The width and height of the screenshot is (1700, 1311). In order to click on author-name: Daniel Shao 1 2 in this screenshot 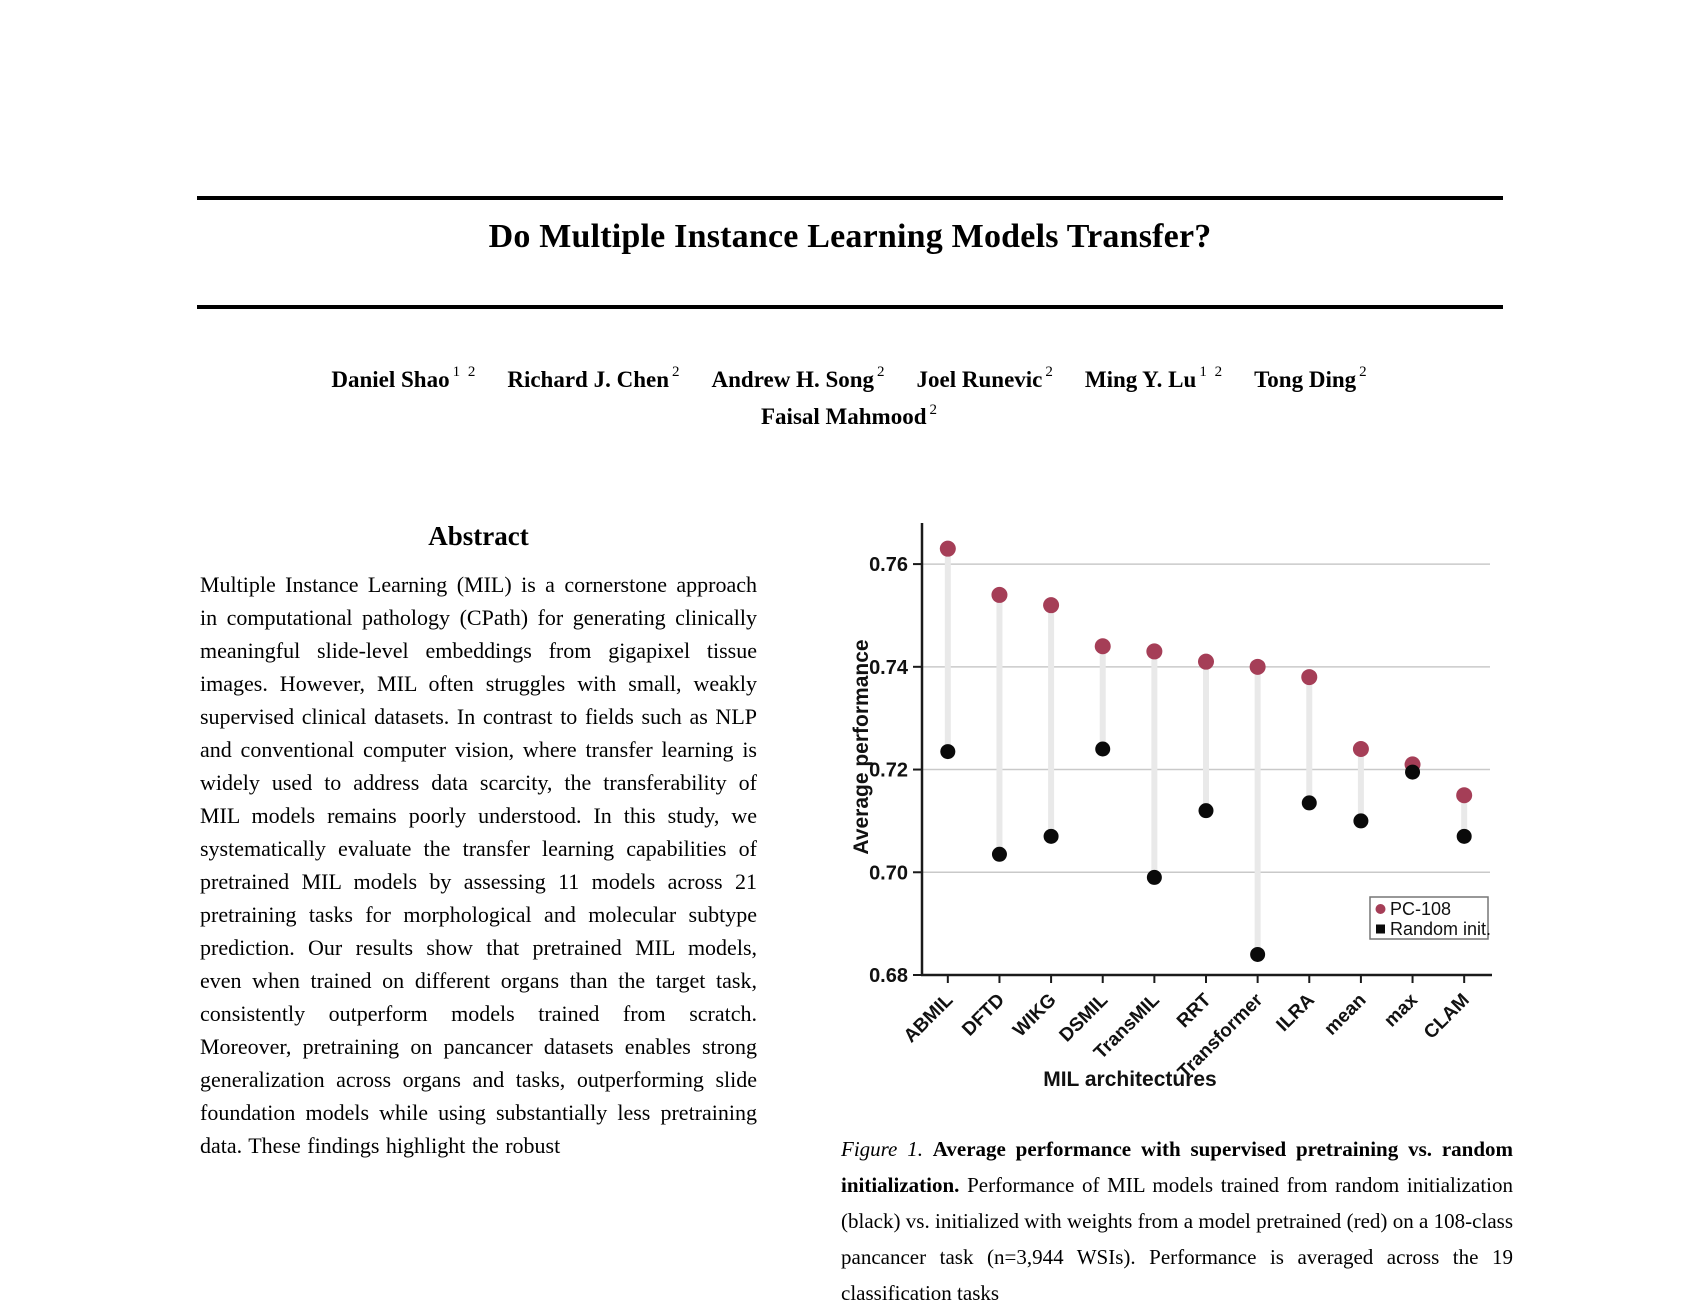, I will do `click(404, 378)`.